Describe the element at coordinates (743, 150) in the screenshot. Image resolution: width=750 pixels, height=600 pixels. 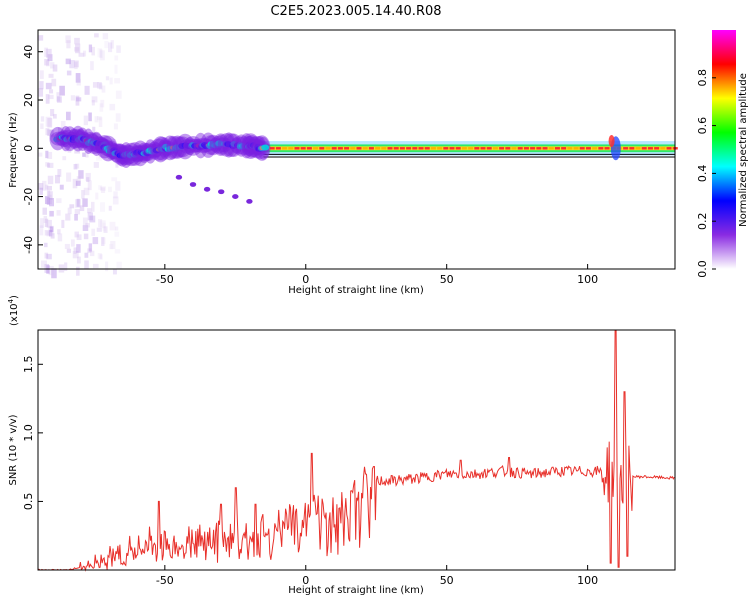
I see `colorbar-label: Normalized spectral amplitude` at that location.